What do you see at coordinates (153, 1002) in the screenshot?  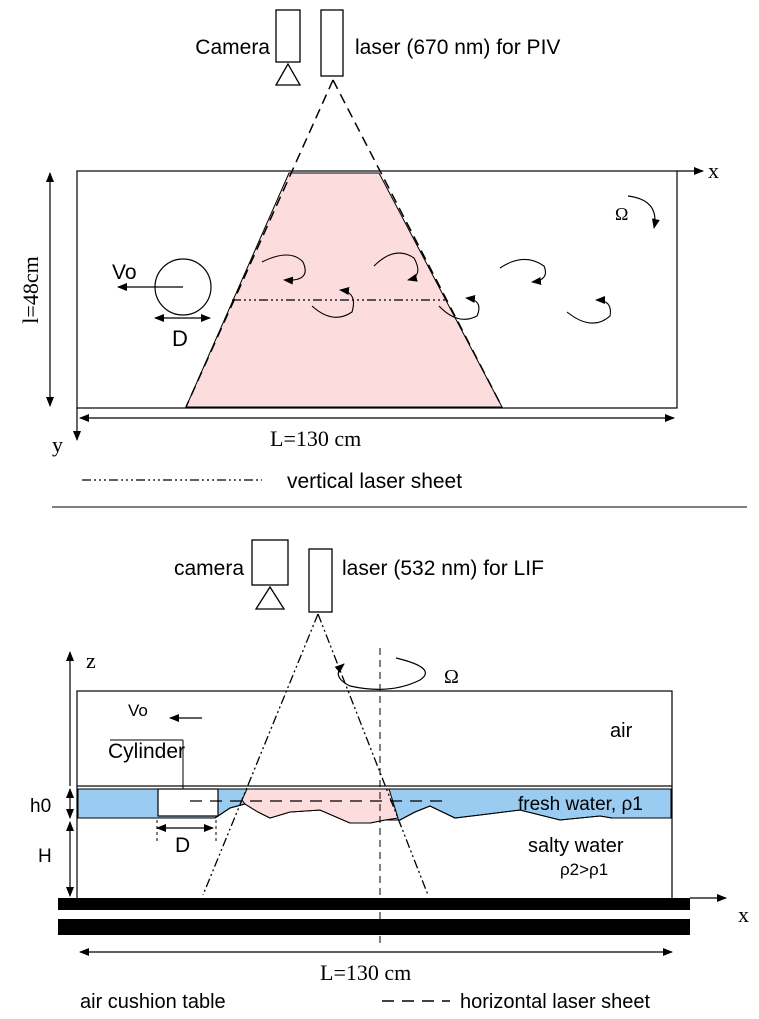 I see `table-label: air cushion table` at bounding box center [153, 1002].